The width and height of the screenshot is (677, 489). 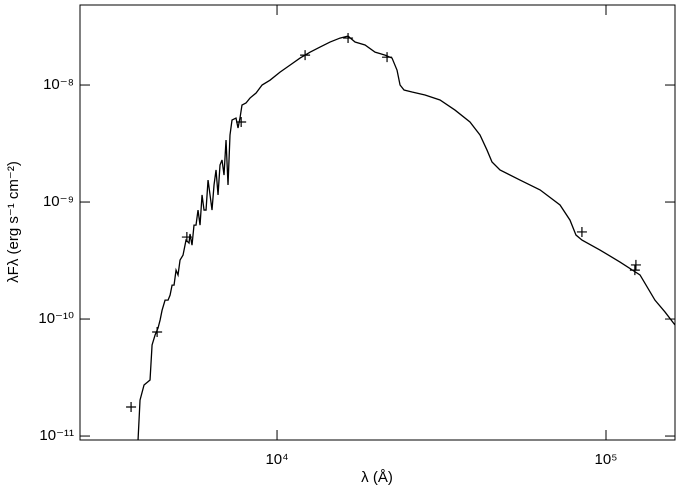 I want to click on y-tick-label: 10⁻⁸, so click(x=58, y=84).